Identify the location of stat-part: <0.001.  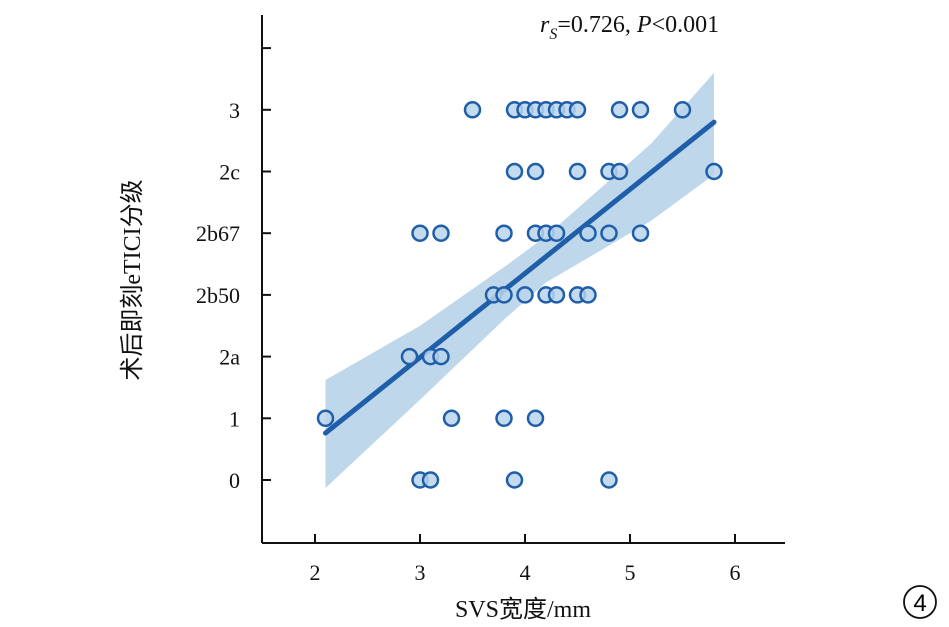
(686, 25).